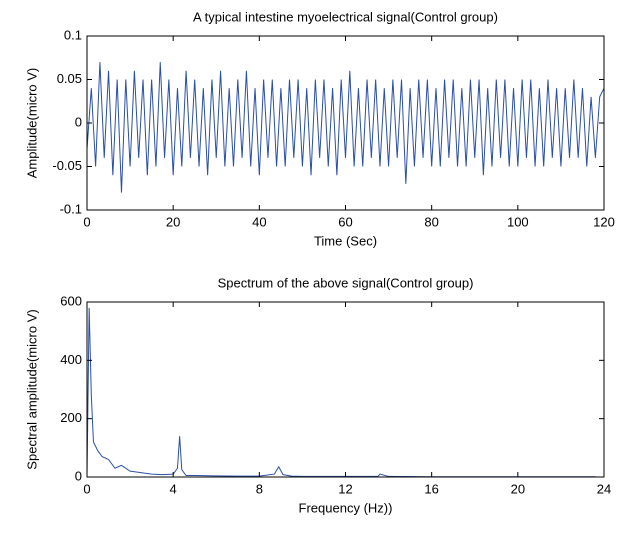 This screenshot has height=537, width=629. What do you see at coordinates (259, 488) in the screenshot?
I see `x-tick-label: 8` at bounding box center [259, 488].